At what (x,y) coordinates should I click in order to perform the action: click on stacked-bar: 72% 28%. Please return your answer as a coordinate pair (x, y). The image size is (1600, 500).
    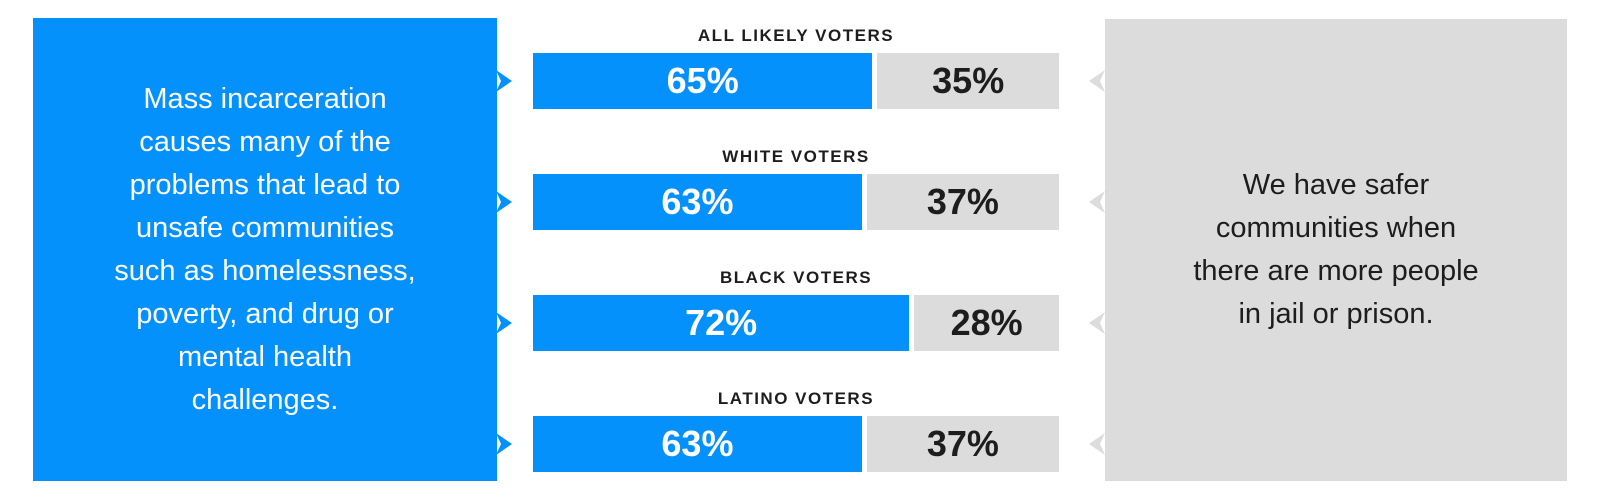
    Looking at the image, I should click on (796, 323).